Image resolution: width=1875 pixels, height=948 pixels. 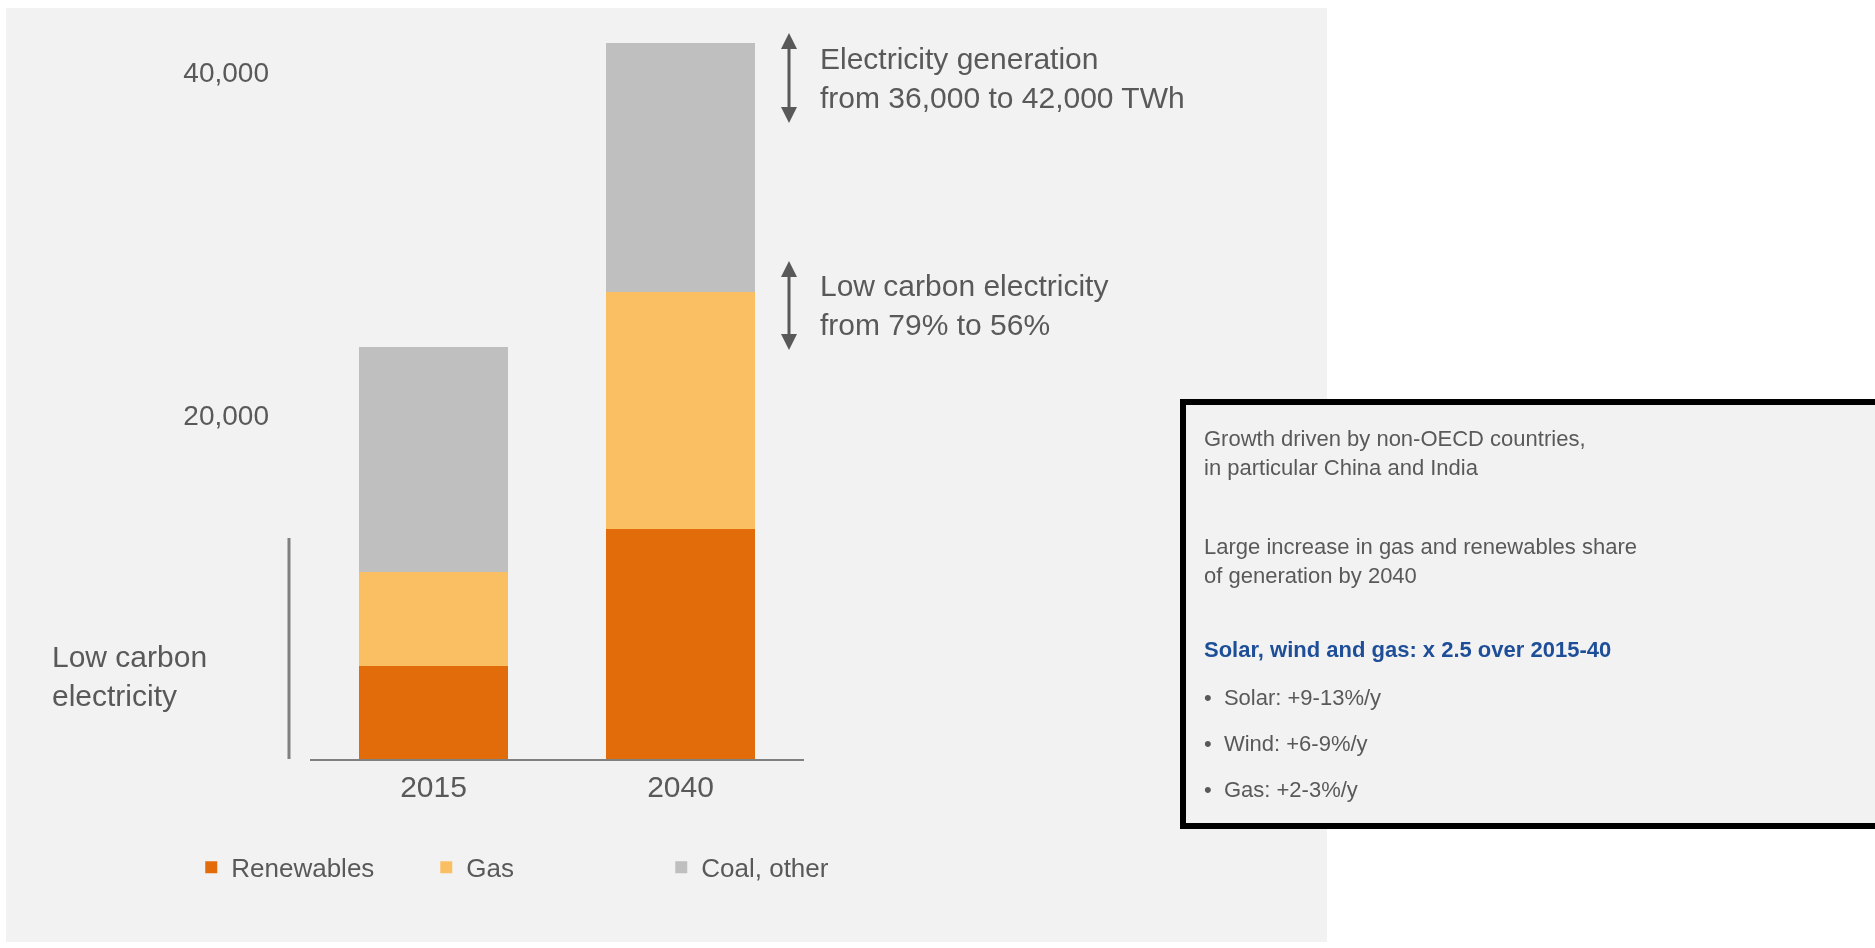 I want to click on text: Solar, wind and gas: x 2.5 over 2015-40, so click(x=1408, y=649).